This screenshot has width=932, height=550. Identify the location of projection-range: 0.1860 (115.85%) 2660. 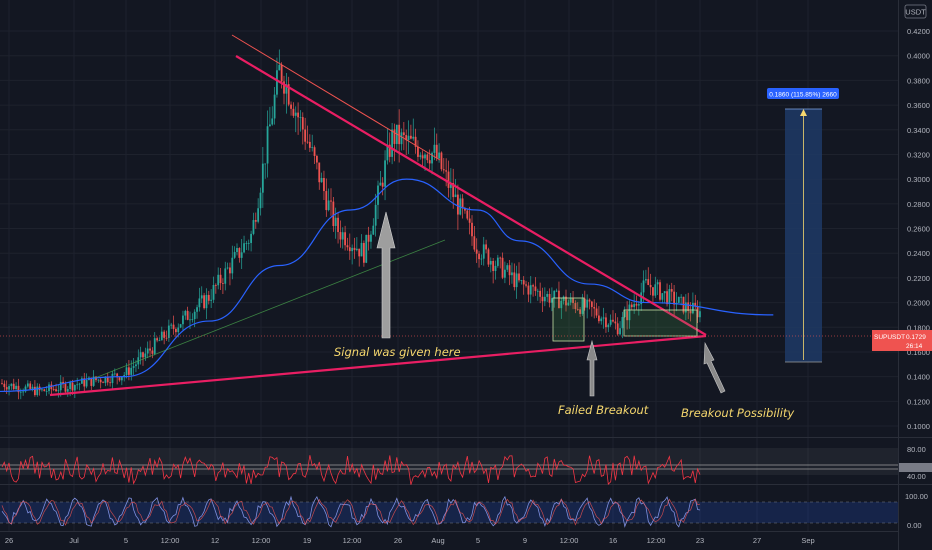
(803, 225).